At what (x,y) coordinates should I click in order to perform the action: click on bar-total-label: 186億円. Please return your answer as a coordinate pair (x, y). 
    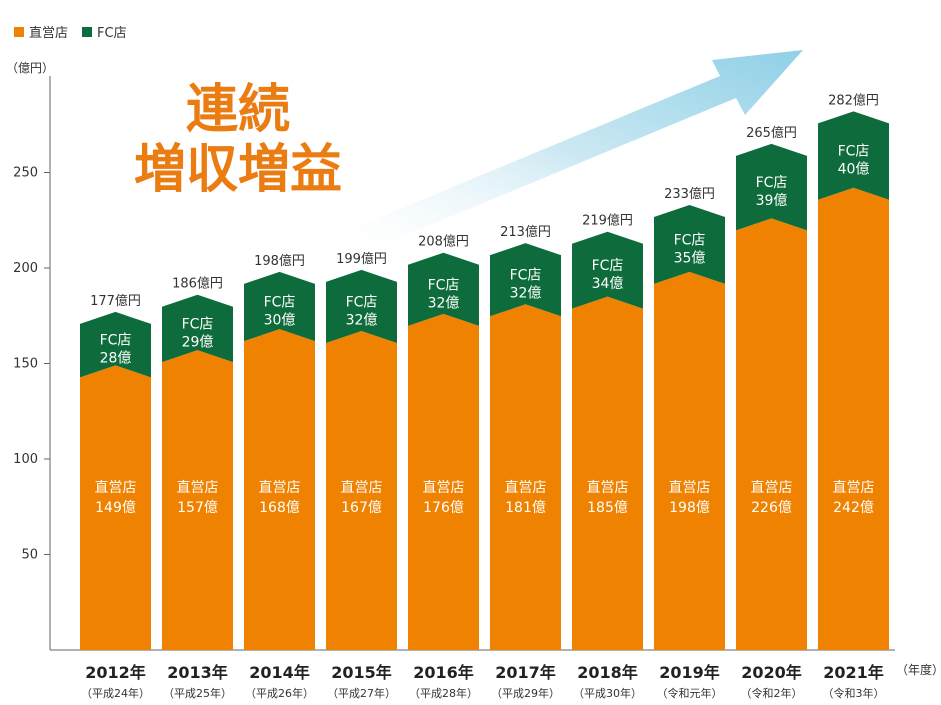
    Looking at the image, I should click on (197, 284).